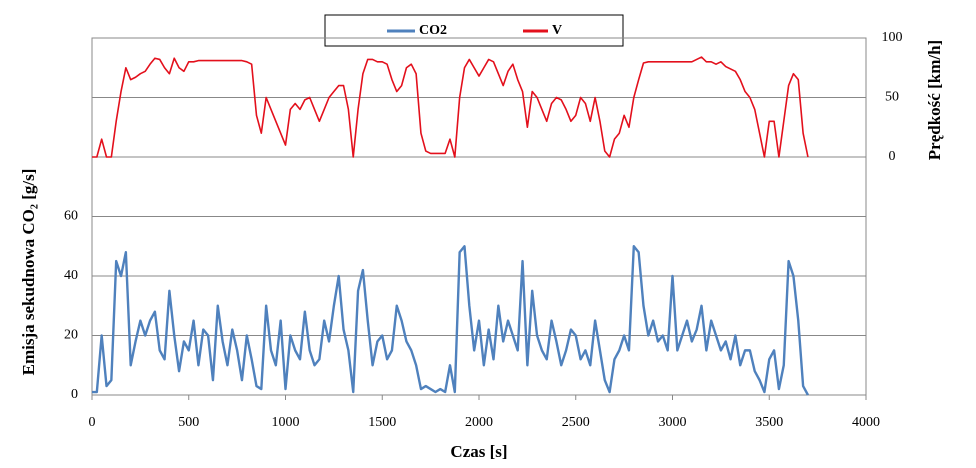  What do you see at coordinates (188, 422) in the screenshot?
I see `x-tick-label: 500` at bounding box center [188, 422].